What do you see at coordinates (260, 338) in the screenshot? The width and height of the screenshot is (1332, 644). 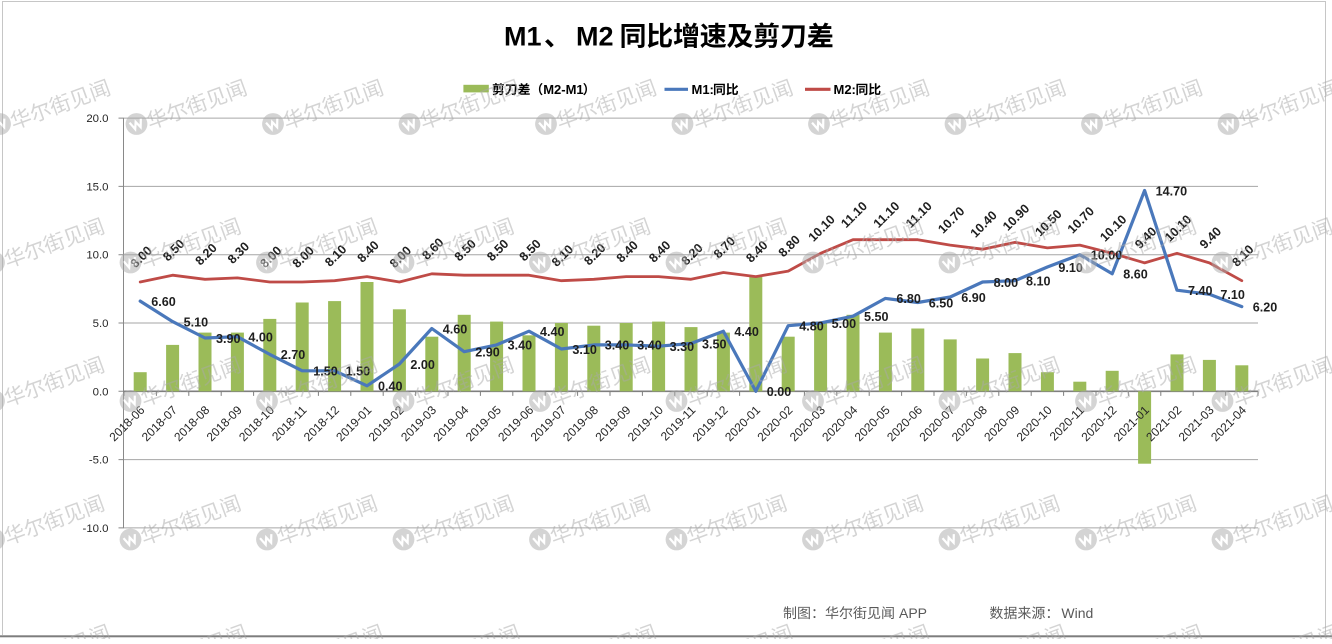 I see `svg-text: 4.00` at bounding box center [260, 338].